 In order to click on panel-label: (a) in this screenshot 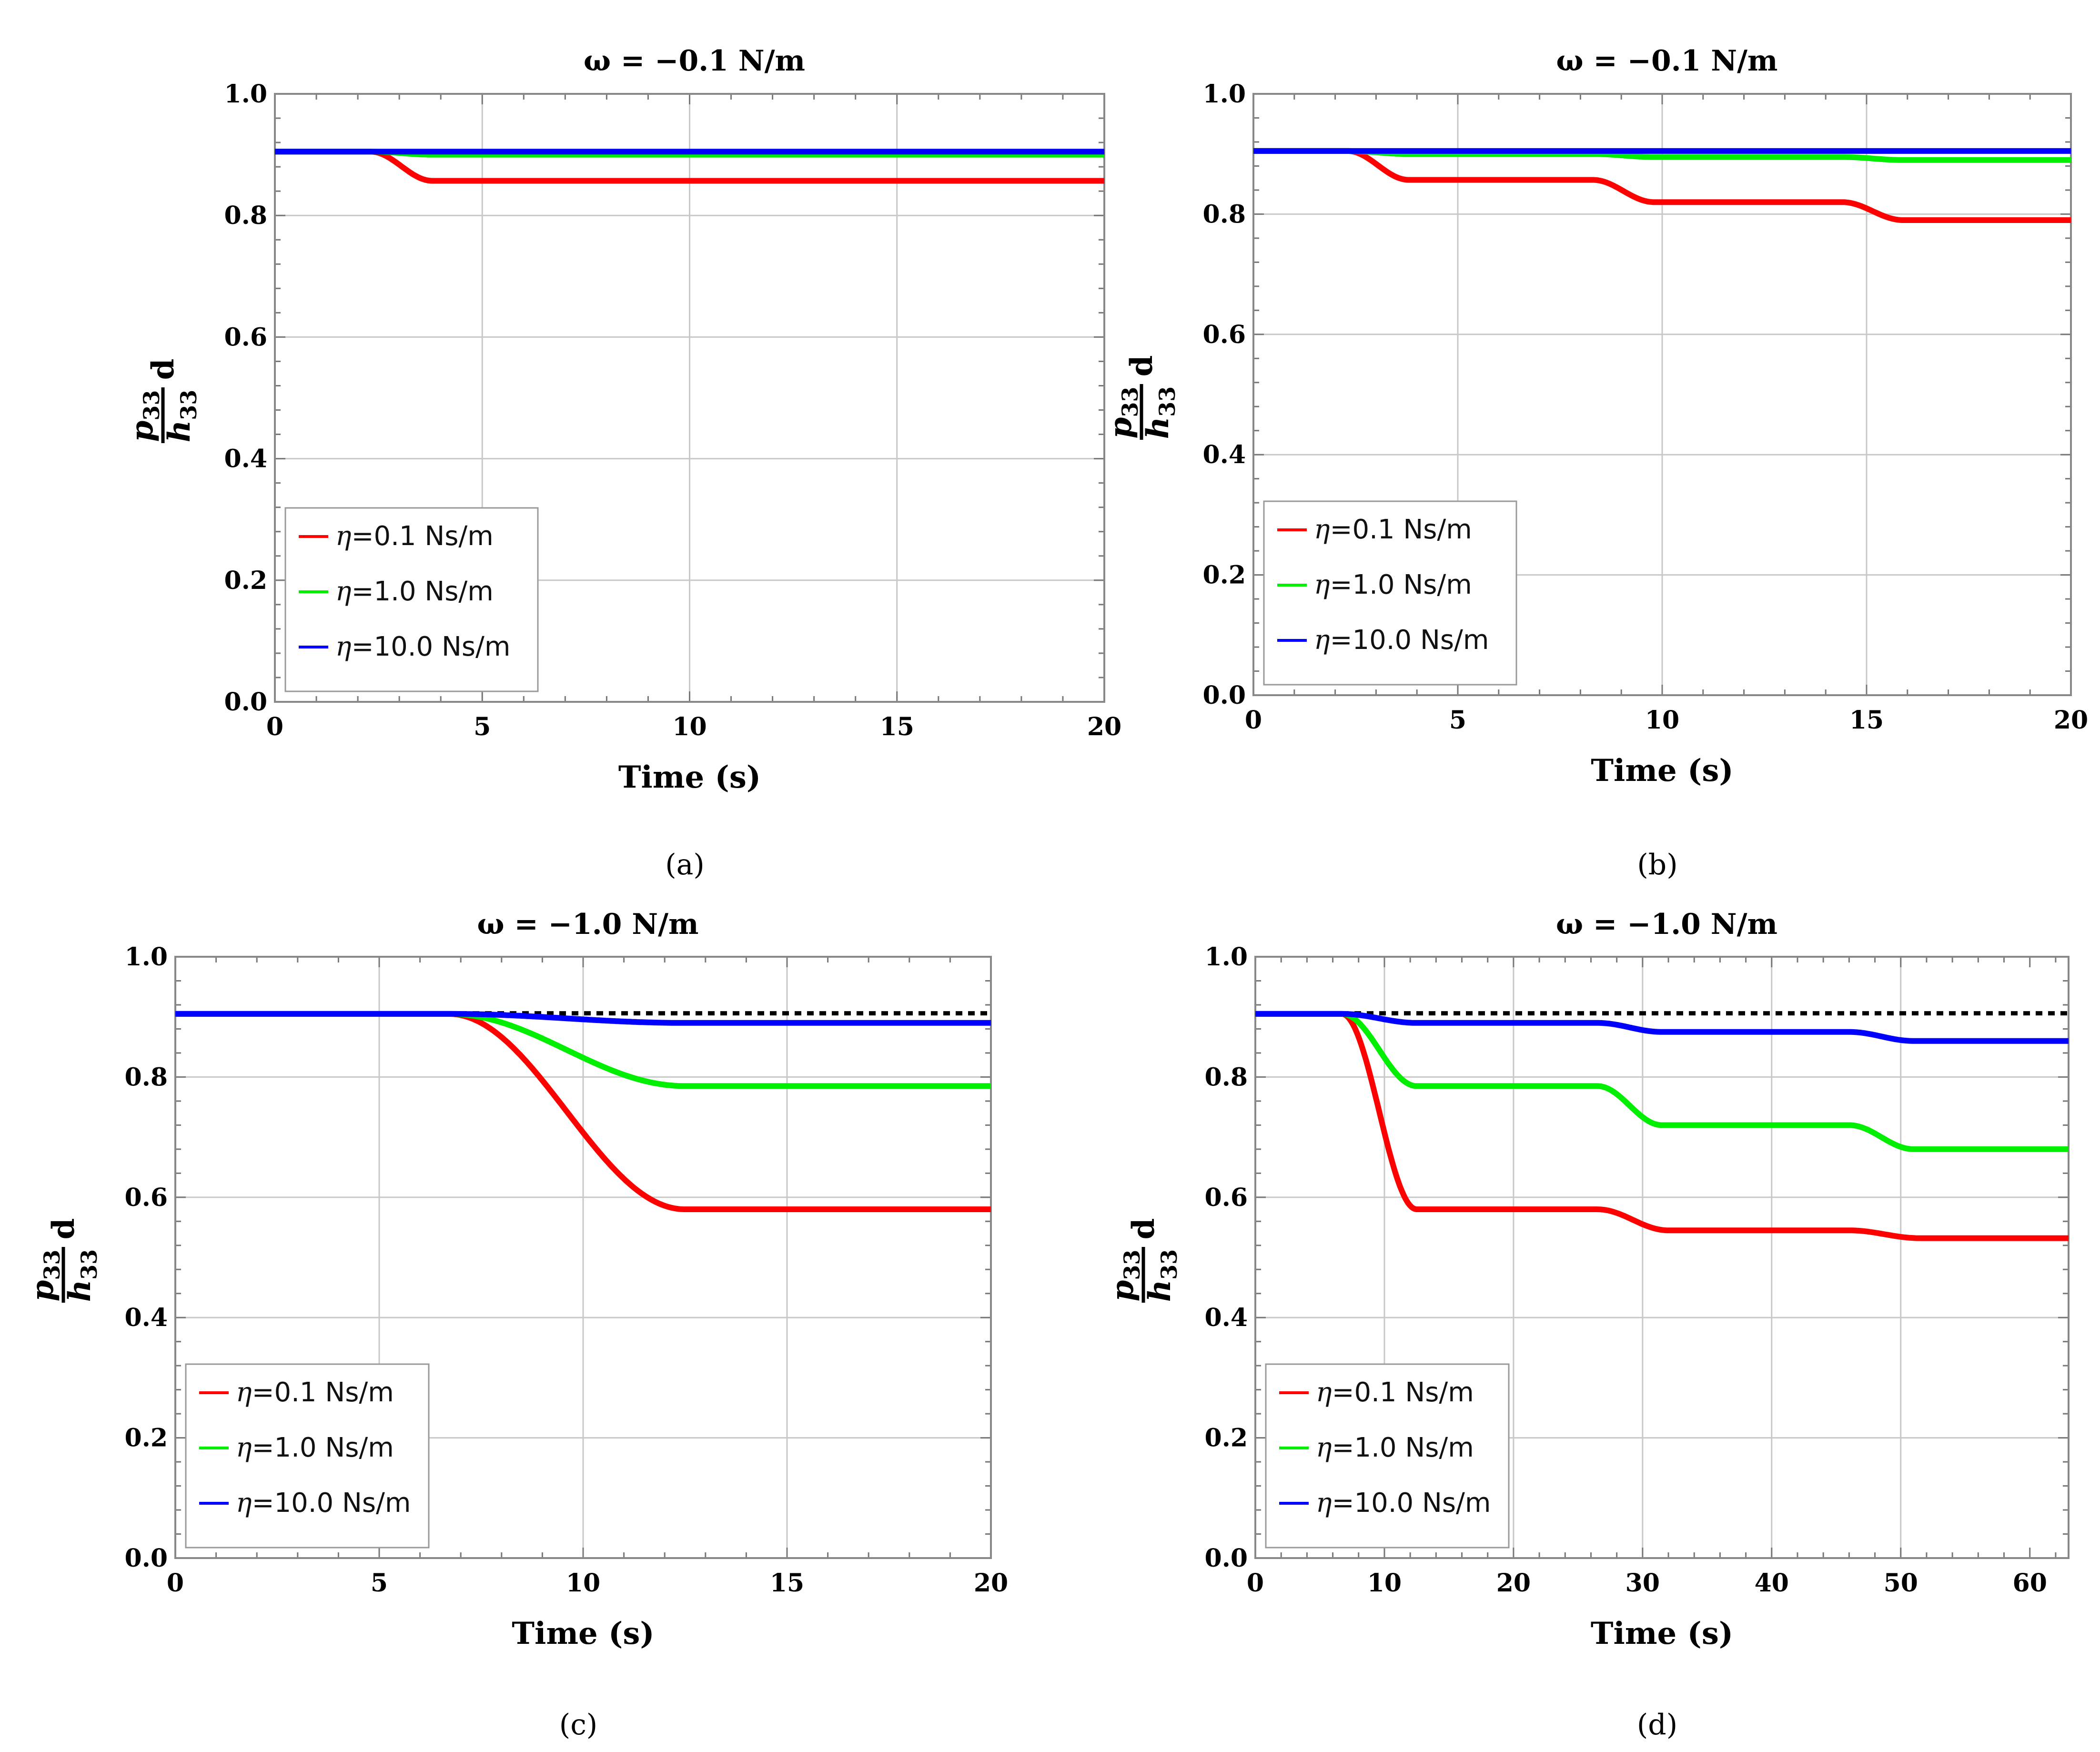, I will do `click(685, 865)`.